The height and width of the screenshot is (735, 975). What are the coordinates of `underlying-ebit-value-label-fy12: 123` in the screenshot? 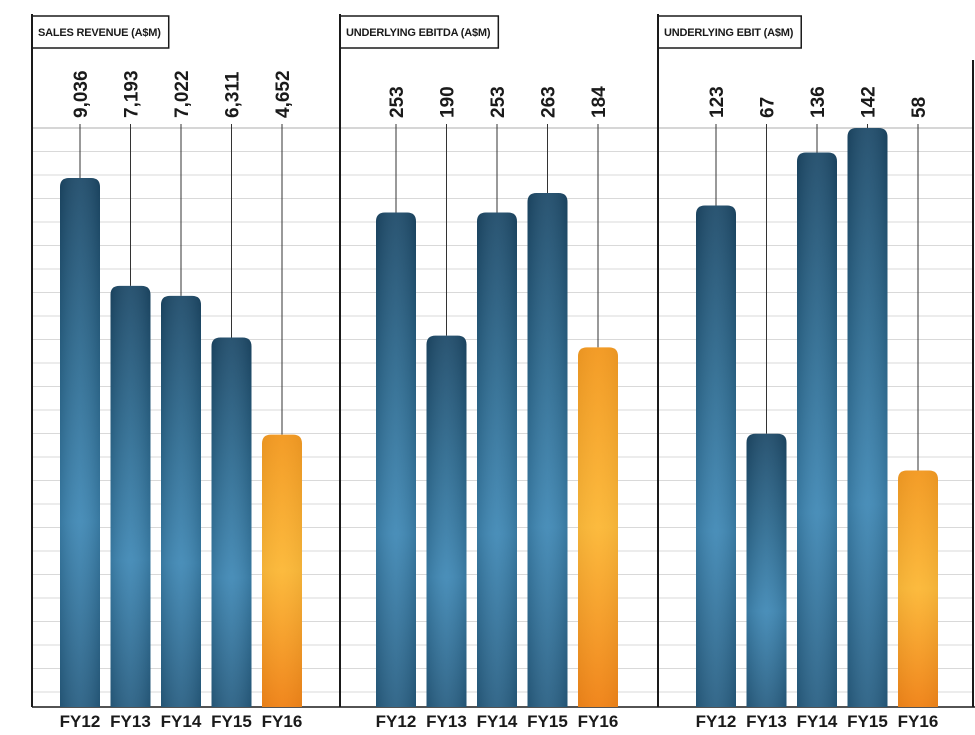 It's located at (717, 102).